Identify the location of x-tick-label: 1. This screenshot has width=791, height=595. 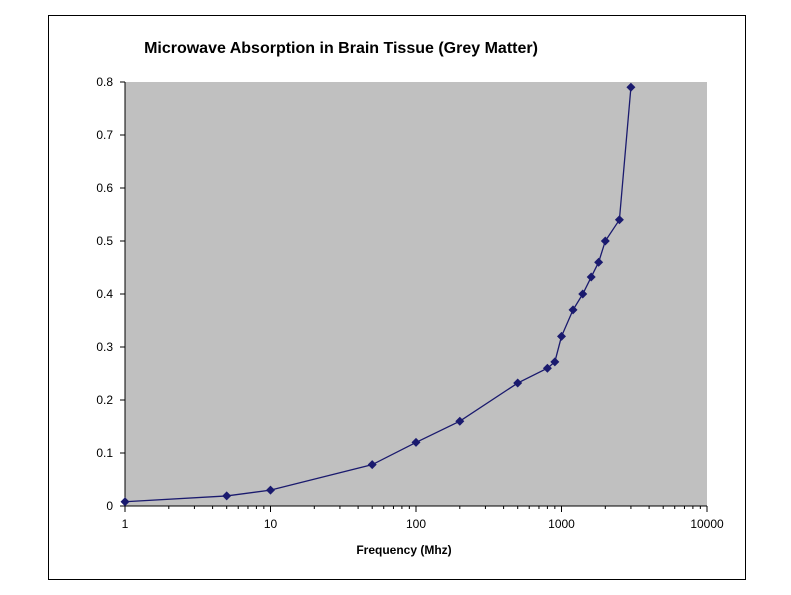
(125, 524).